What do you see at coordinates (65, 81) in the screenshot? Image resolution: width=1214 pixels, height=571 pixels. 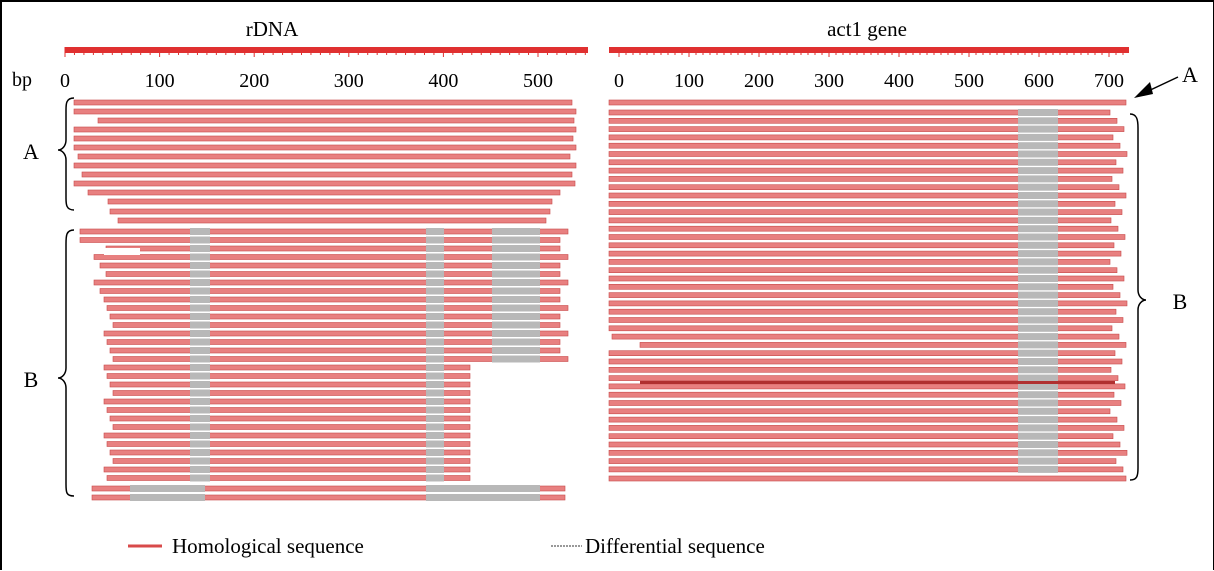 I see `tick-label-0-0: 0` at bounding box center [65, 81].